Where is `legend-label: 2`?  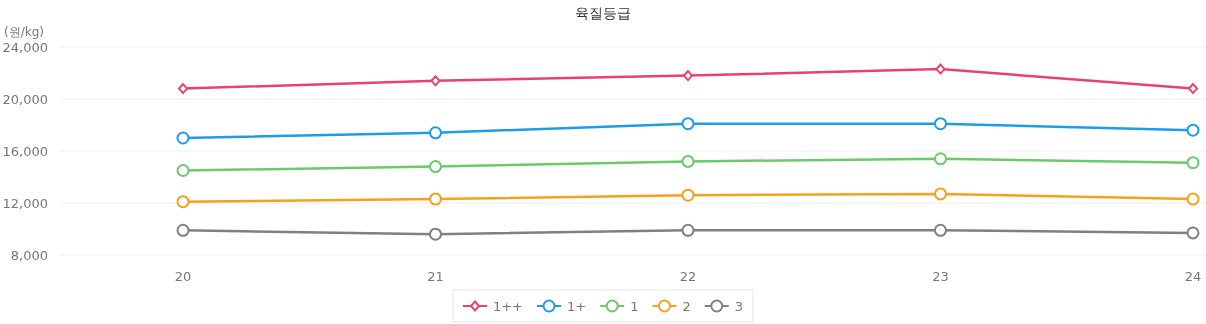
legend-label: 2 is located at coordinates (686, 306).